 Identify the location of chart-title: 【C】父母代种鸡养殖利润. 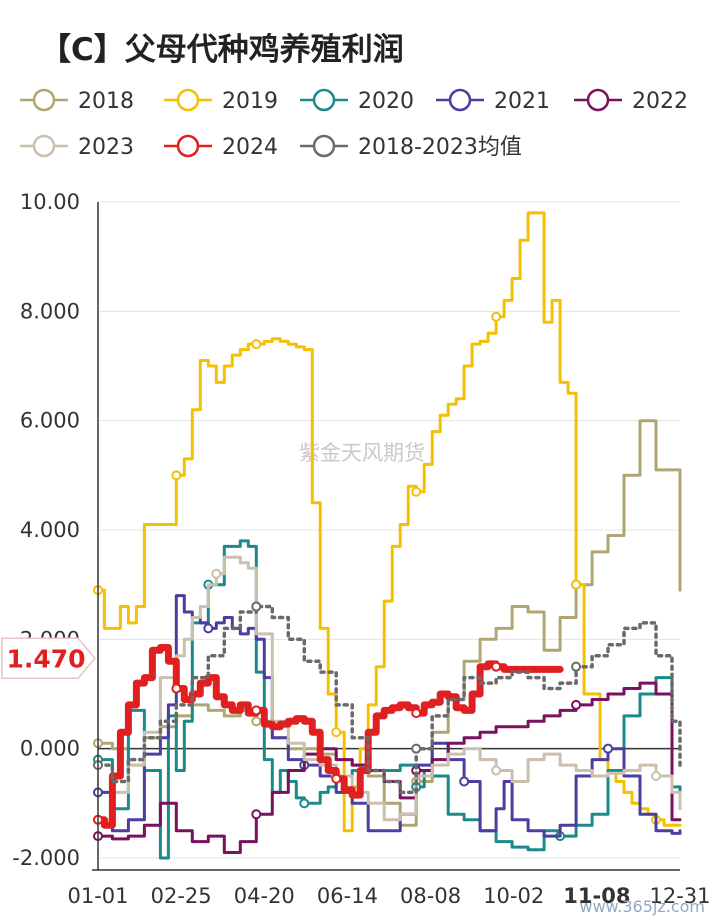
(222, 50).